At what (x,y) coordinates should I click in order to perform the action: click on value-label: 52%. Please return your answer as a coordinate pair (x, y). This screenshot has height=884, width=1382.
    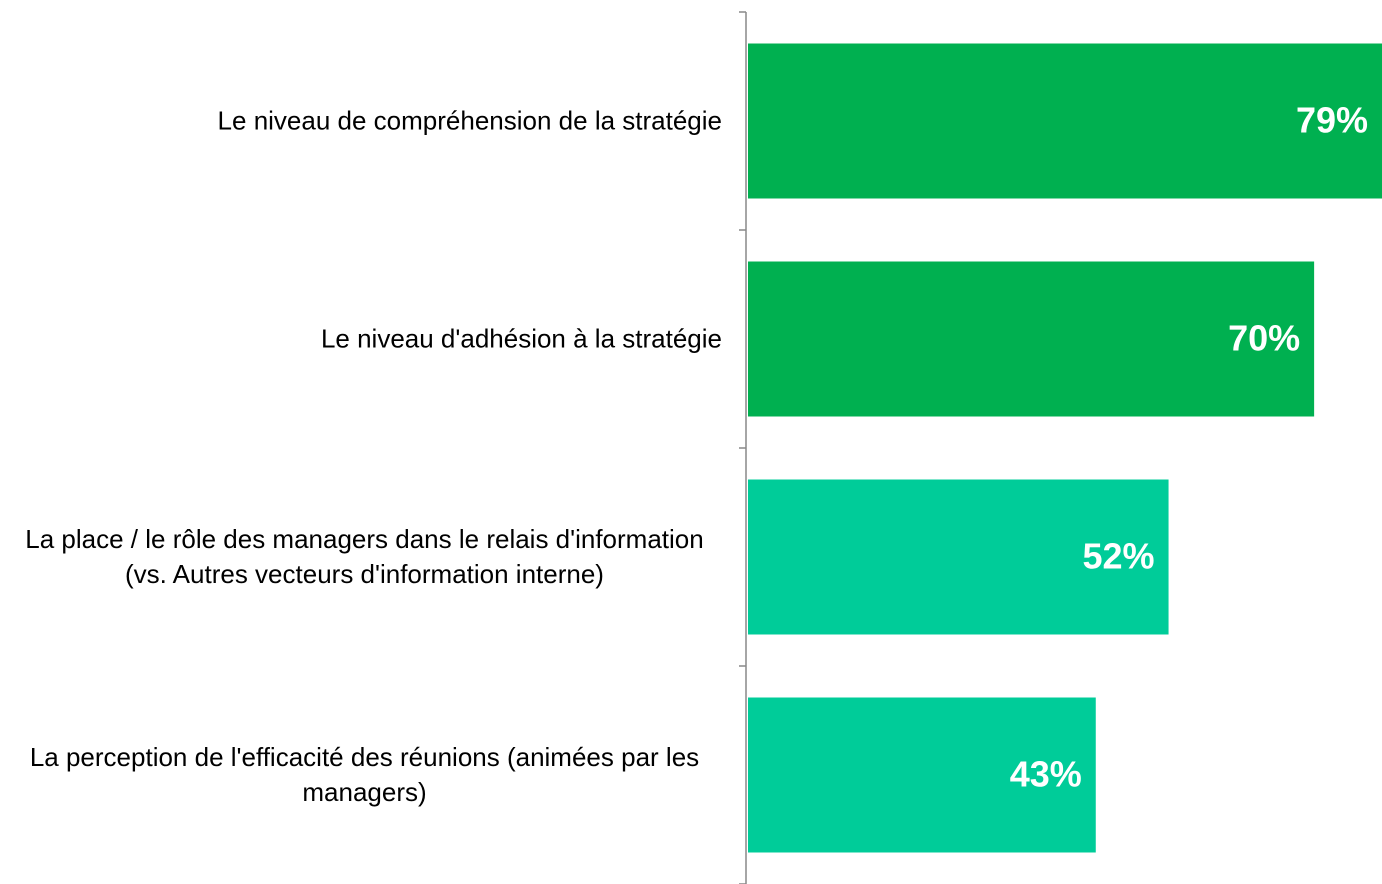
    Looking at the image, I should click on (1118, 556).